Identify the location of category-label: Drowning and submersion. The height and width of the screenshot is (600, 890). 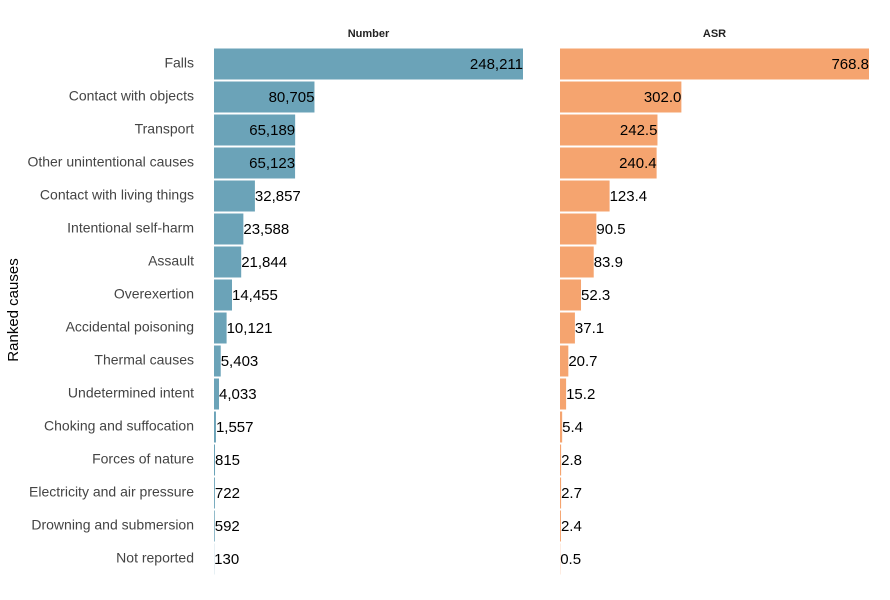
(112, 525).